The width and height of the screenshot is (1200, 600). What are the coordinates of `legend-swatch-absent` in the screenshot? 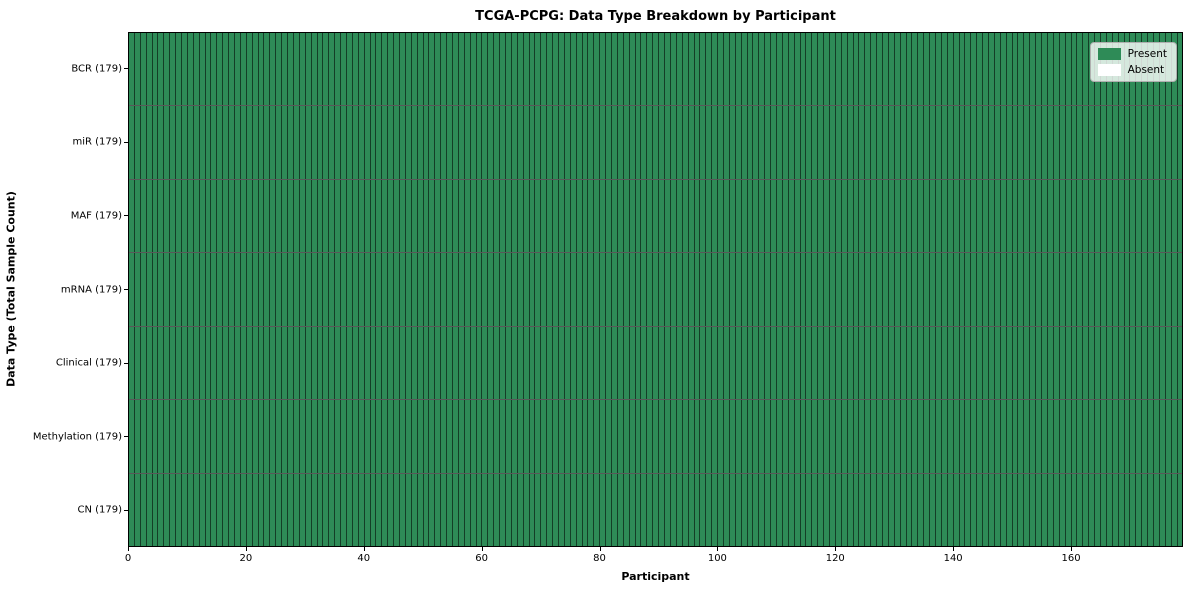 It's located at (1109, 70).